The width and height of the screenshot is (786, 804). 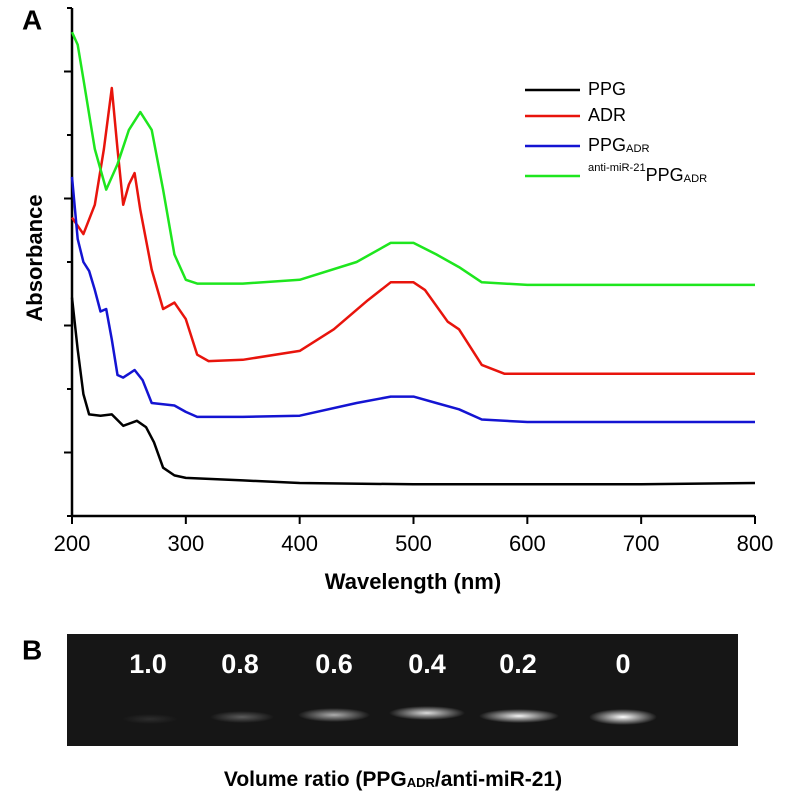 I want to click on x-tick-label: 600, so click(x=527, y=543).